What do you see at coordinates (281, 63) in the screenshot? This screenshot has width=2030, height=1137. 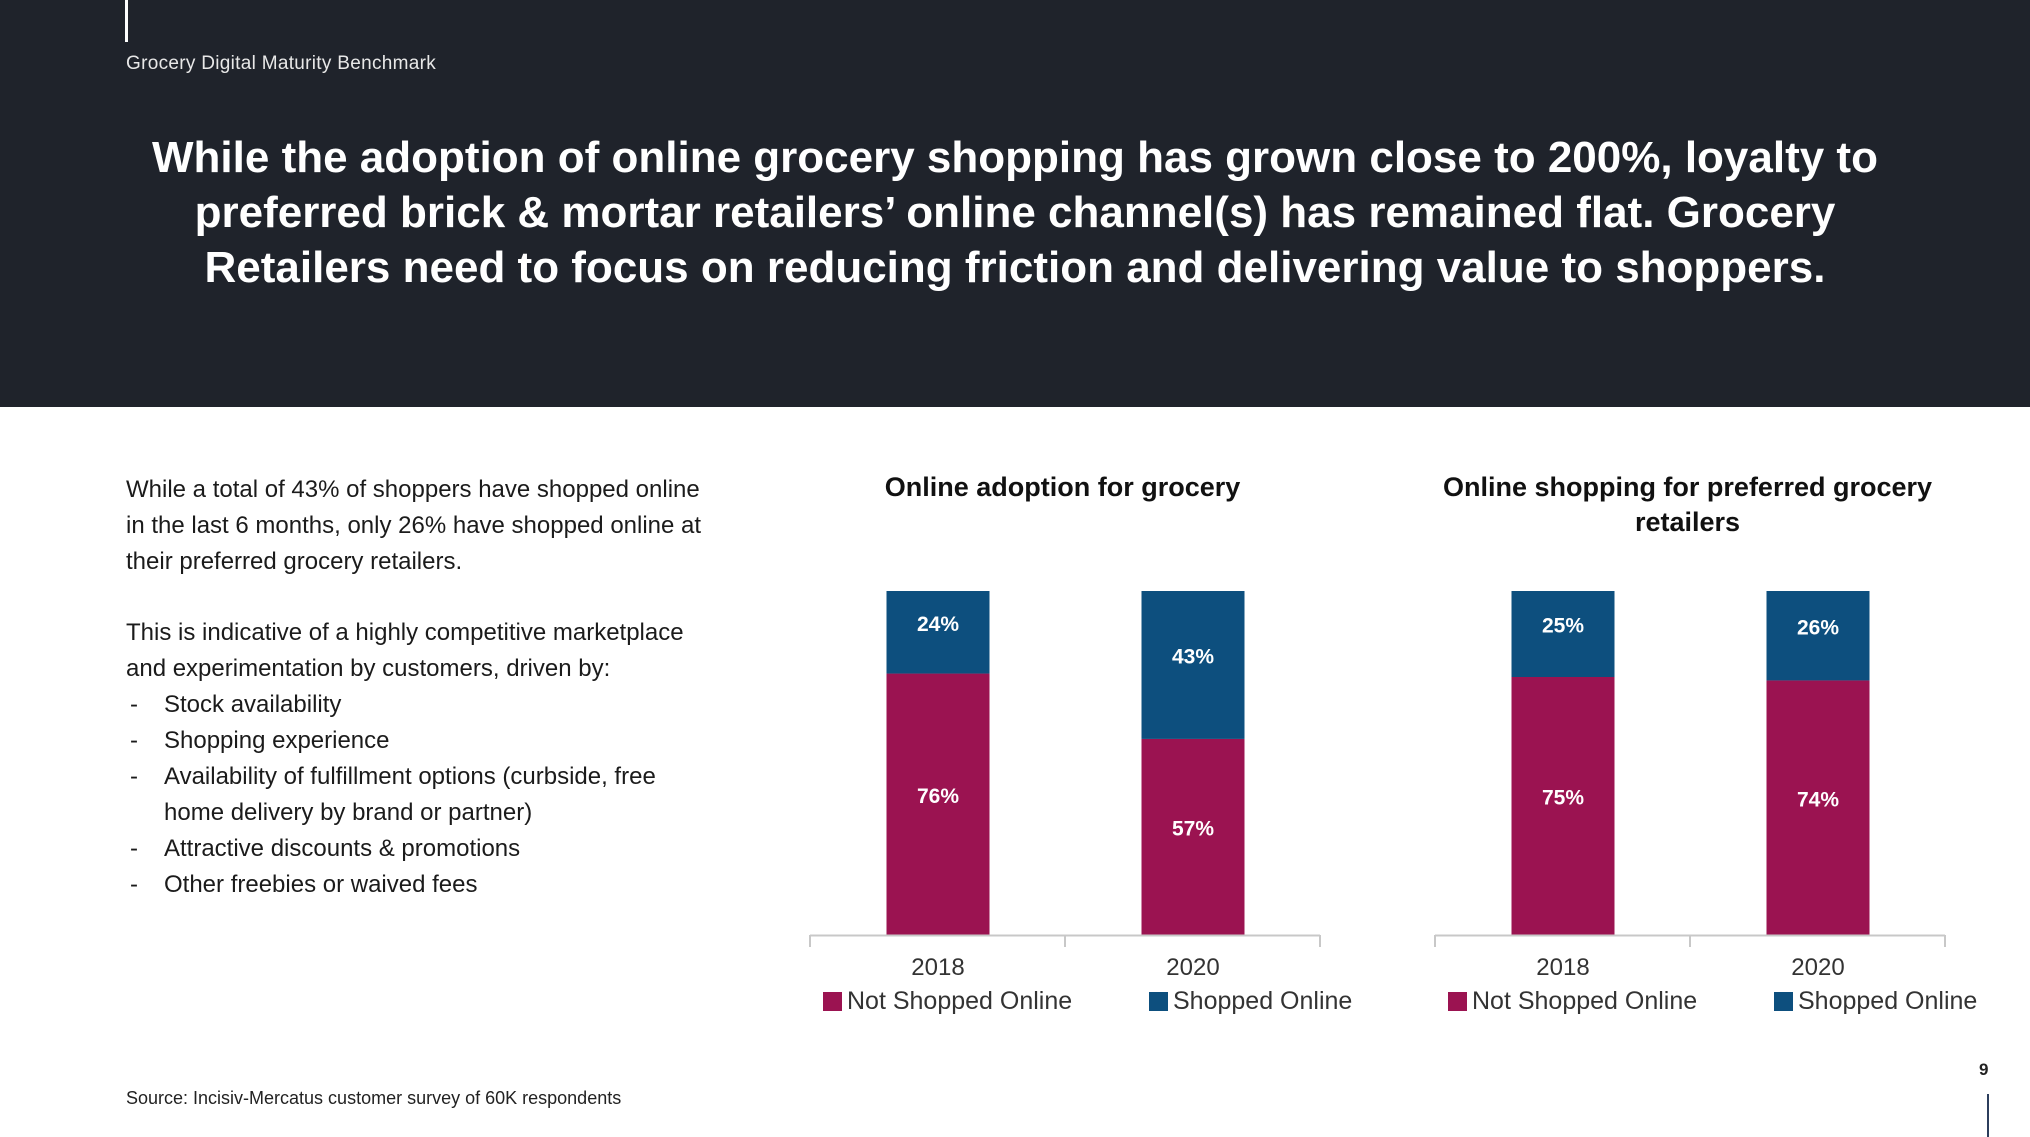 I see `report-name: Grocery Digital Maturity Benchmark` at bounding box center [281, 63].